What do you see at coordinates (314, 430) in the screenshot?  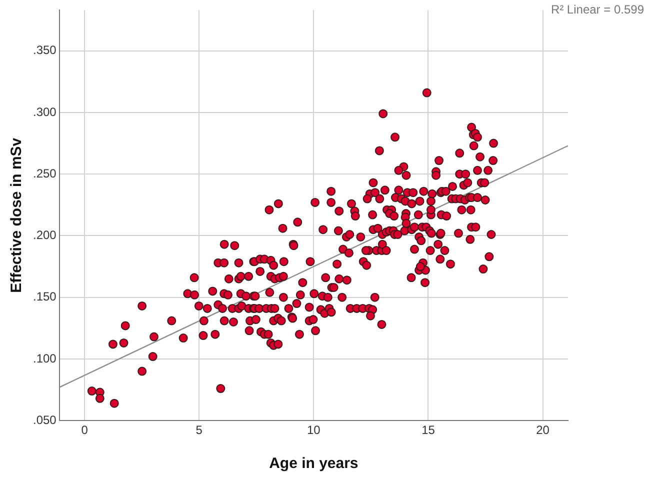 I see `x-tick-label: 10` at bounding box center [314, 430].